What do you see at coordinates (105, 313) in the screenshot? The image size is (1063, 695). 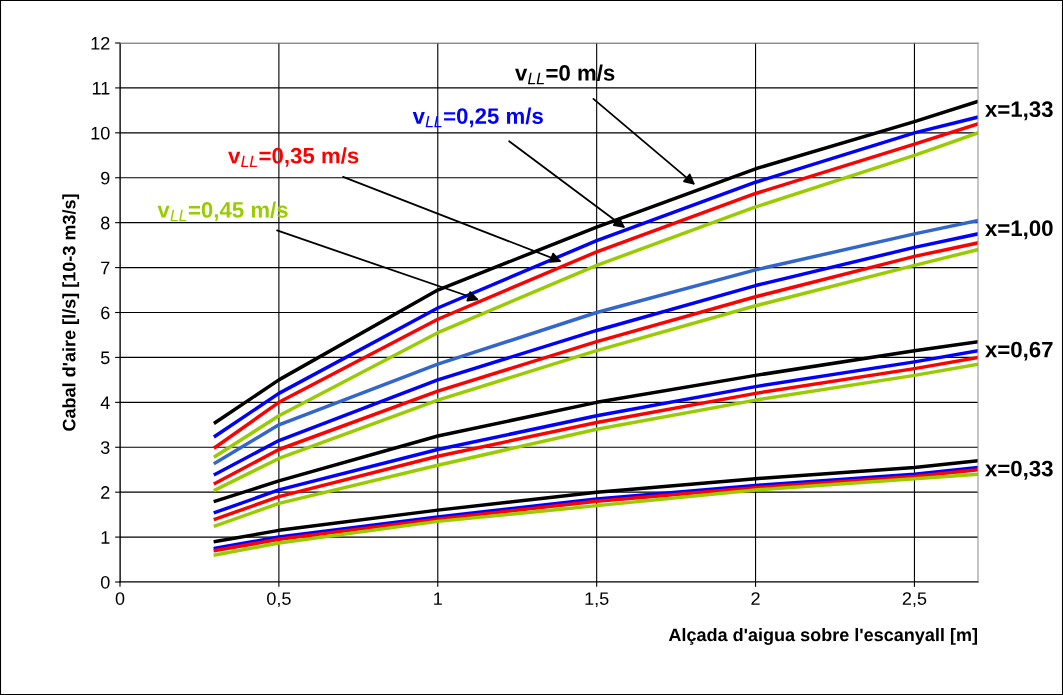 I see `y-tick-label: 6` at bounding box center [105, 313].